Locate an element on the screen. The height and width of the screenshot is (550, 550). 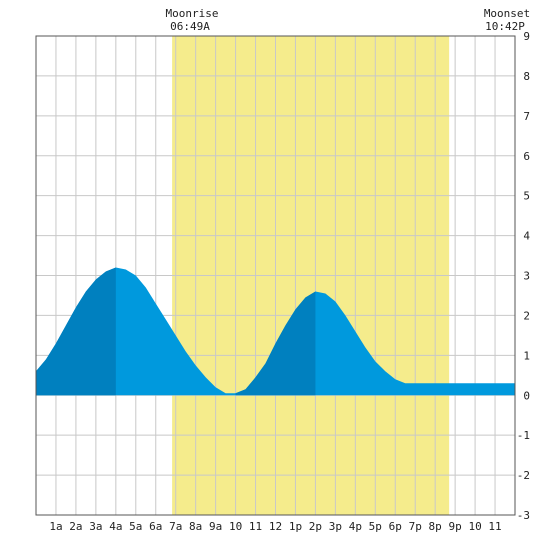
moonrise-label: Moonrise is located at coordinates (192, 13).